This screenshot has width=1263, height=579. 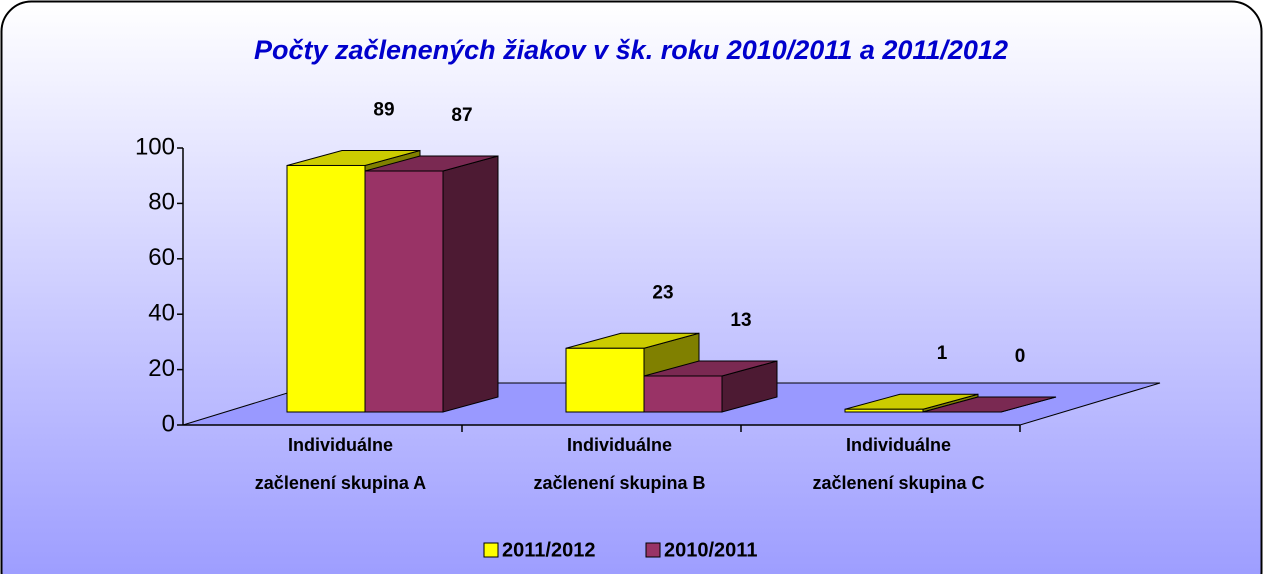 What do you see at coordinates (161, 313) in the screenshot?
I see `y-tick-label: 40` at bounding box center [161, 313].